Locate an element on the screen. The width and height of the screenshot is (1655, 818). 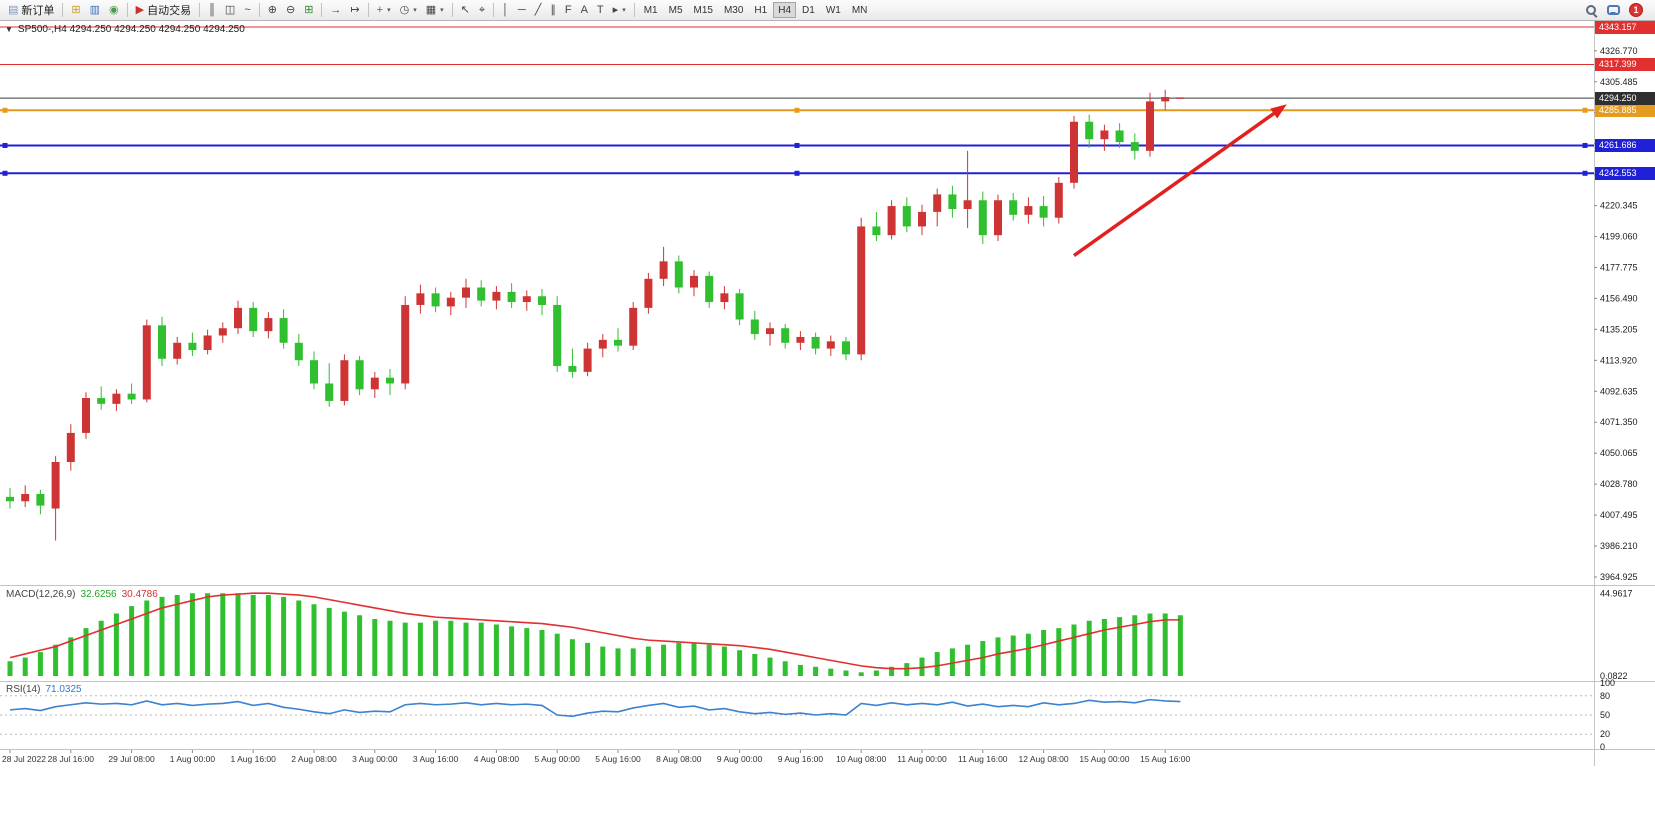
svg-text: 1 Aug 16:00 is located at coordinates (254, 759).